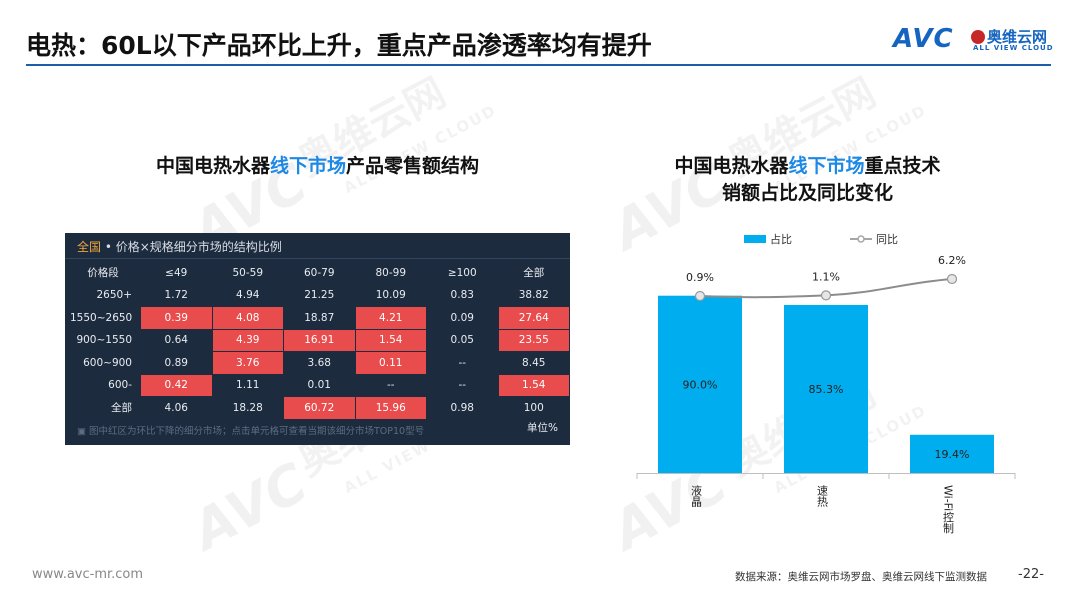 The width and height of the screenshot is (1080, 608). I want to click on logo-brand: AVC, so click(923, 39).